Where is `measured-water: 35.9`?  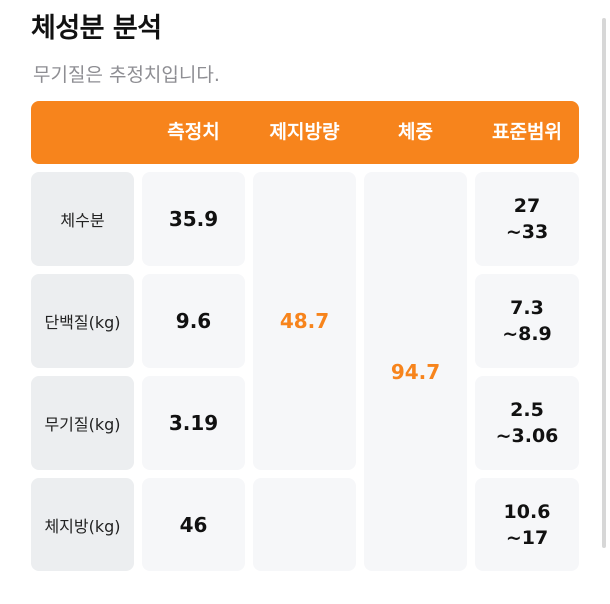 measured-water: 35.9 is located at coordinates (193, 219).